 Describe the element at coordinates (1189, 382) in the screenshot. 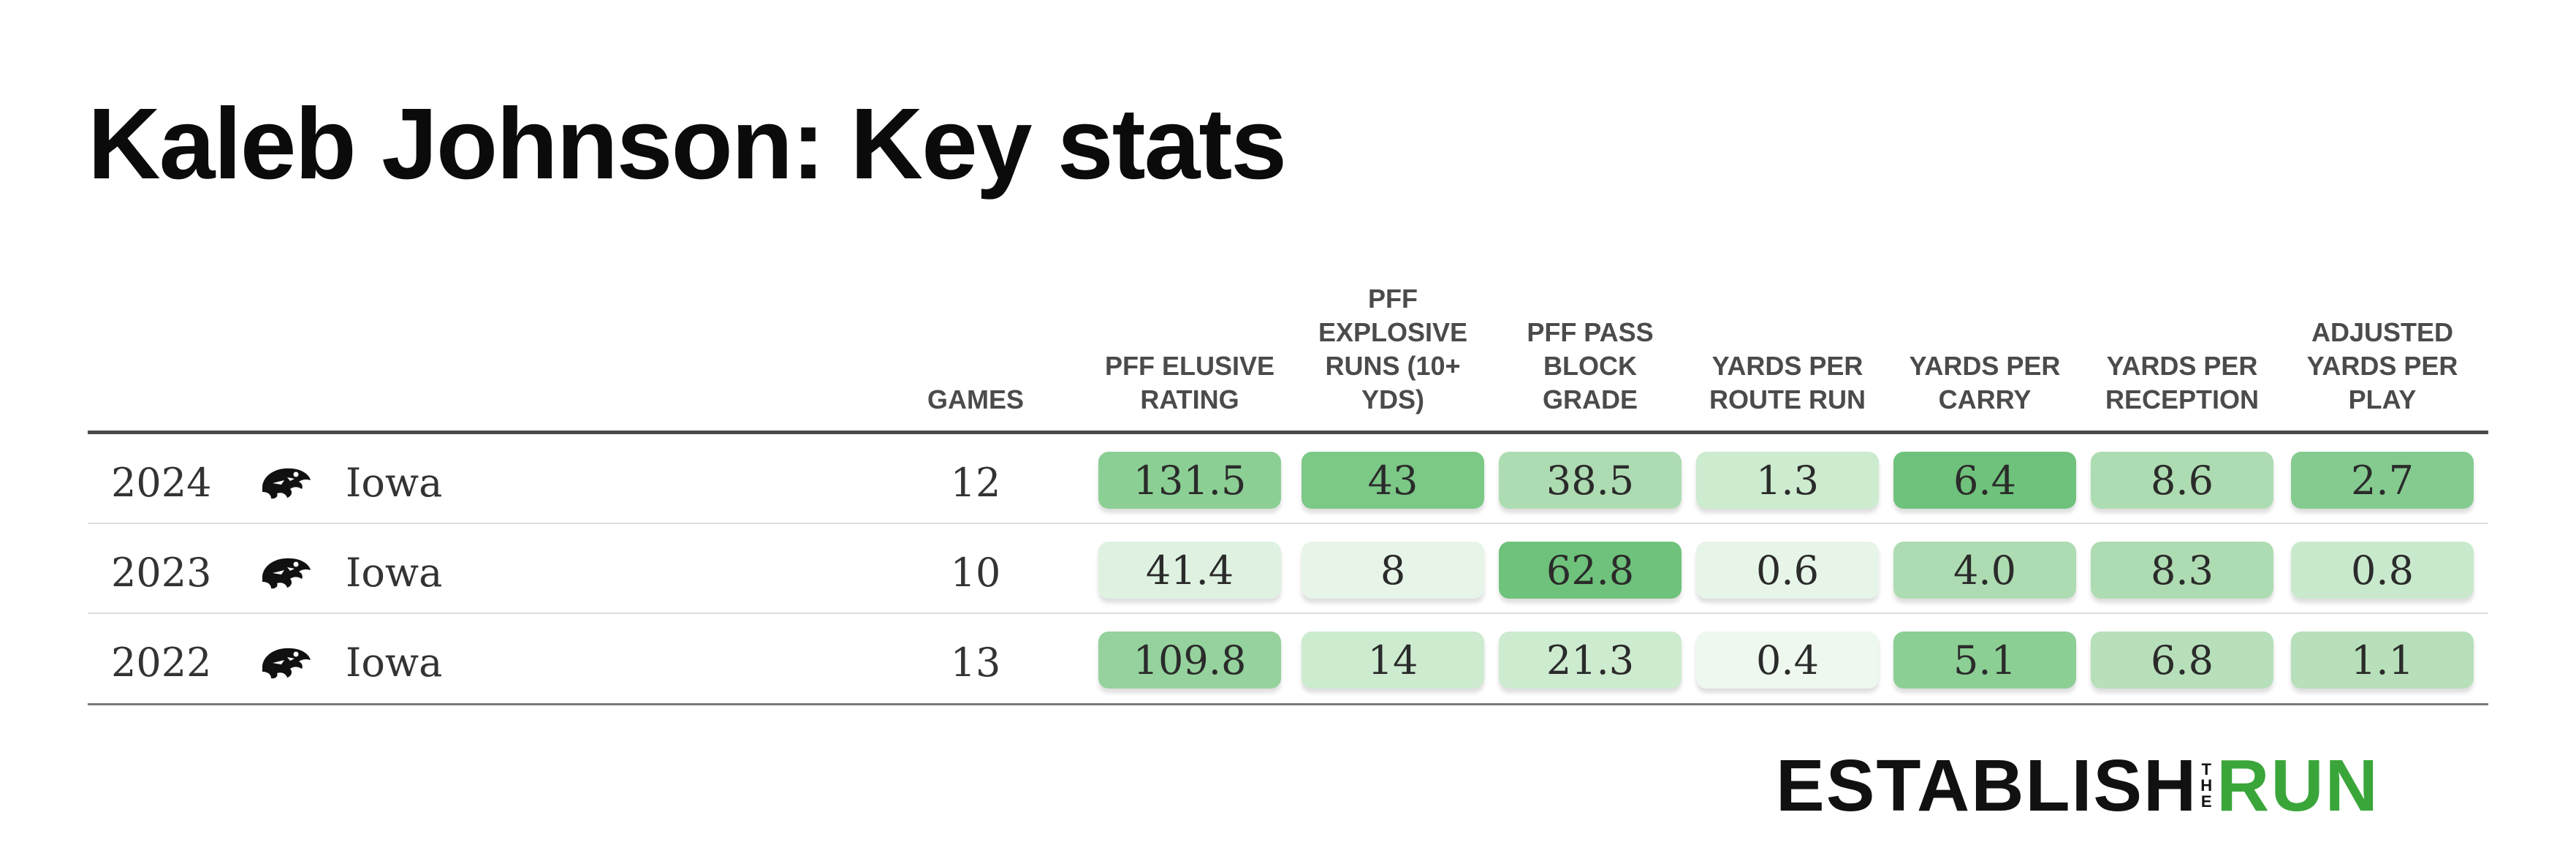

I see `column-header: PFF ELUSIVE RATING` at that location.